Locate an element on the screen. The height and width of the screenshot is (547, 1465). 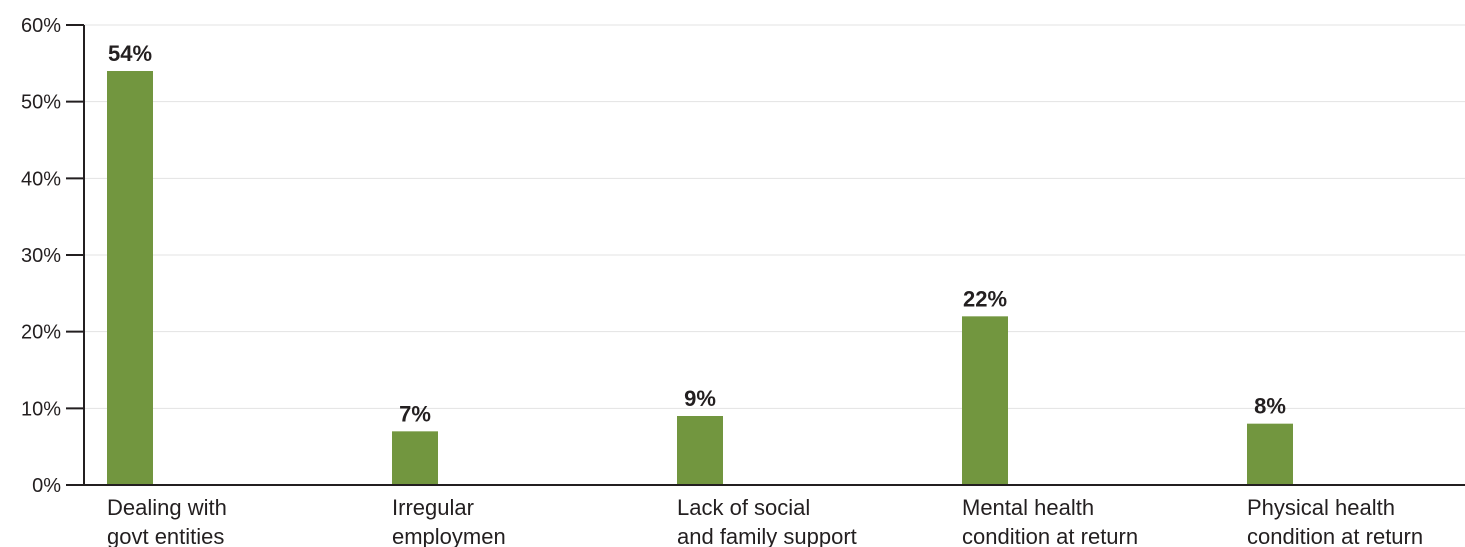
y-tick-label: 10% is located at coordinates (41, 409).